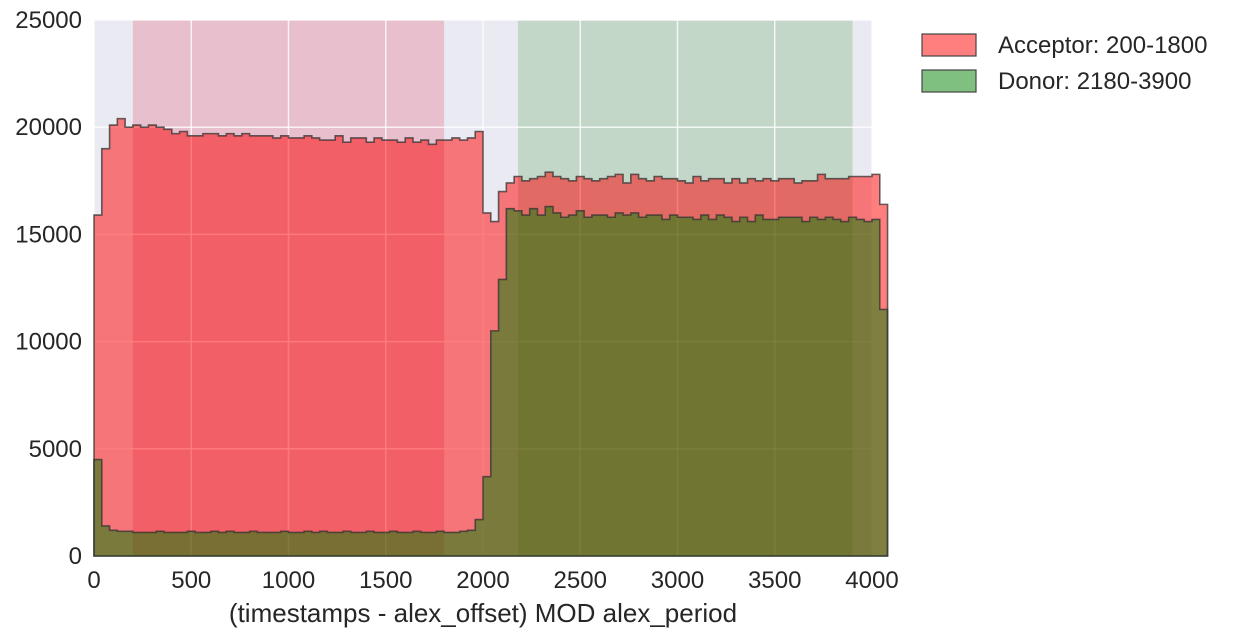 Image resolution: width=1236 pixels, height=637 pixels. Describe the element at coordinates (1094, 81) in the screenshot. I see `legend-label: Donor: 2180-3900` at that location.